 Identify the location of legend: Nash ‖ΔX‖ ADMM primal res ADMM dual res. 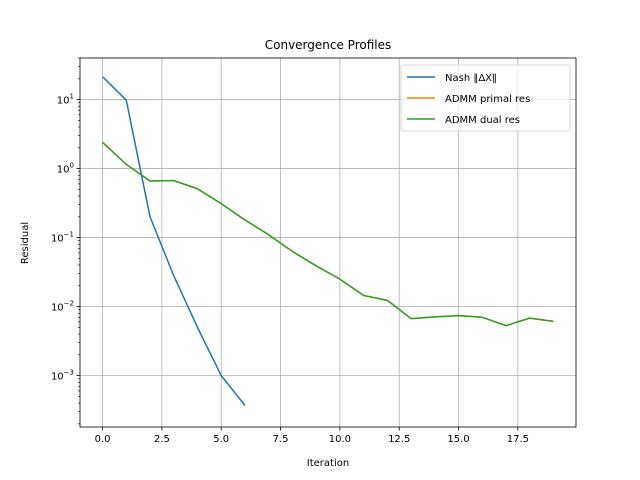
(485, 98).